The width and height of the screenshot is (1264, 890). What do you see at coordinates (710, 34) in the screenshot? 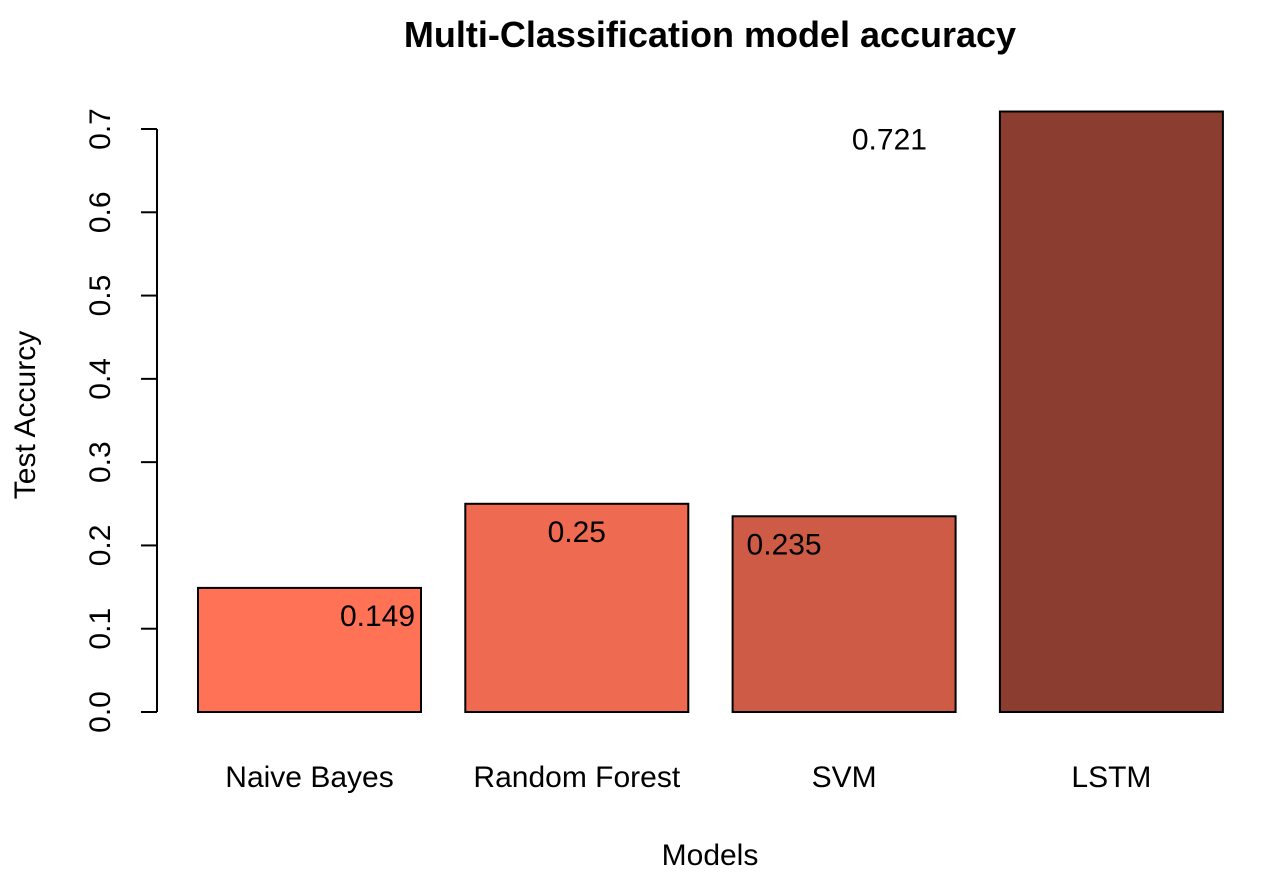
I see `chart-title: Multi-Classification model accuracy` at bounding box center [710, 34].